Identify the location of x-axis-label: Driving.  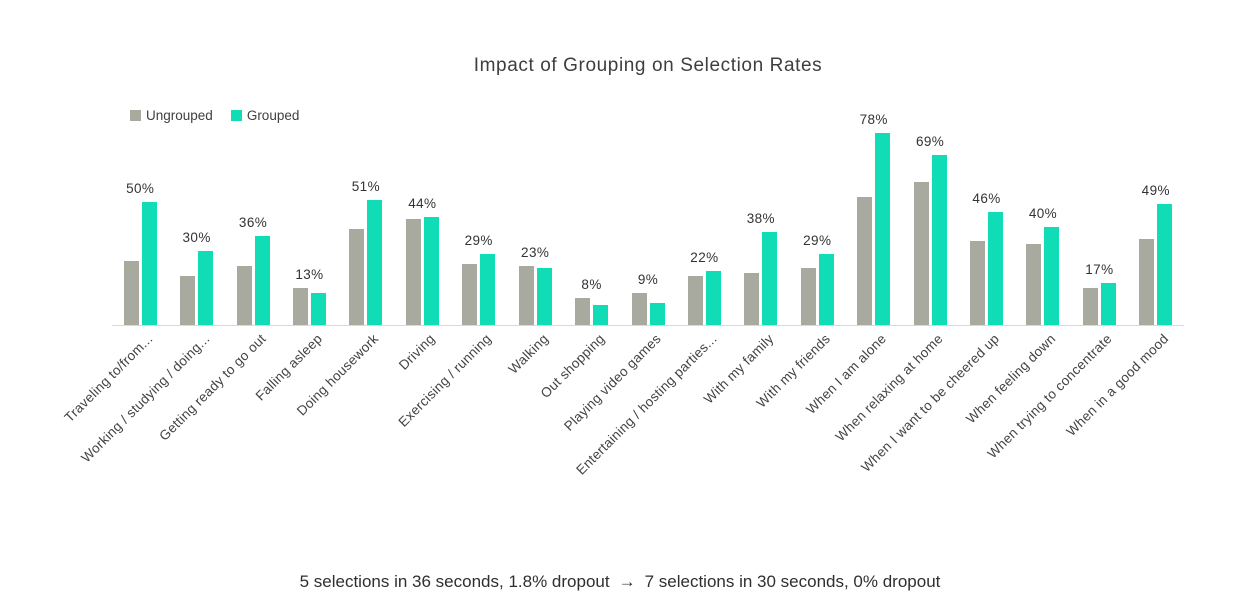
(417, 352).